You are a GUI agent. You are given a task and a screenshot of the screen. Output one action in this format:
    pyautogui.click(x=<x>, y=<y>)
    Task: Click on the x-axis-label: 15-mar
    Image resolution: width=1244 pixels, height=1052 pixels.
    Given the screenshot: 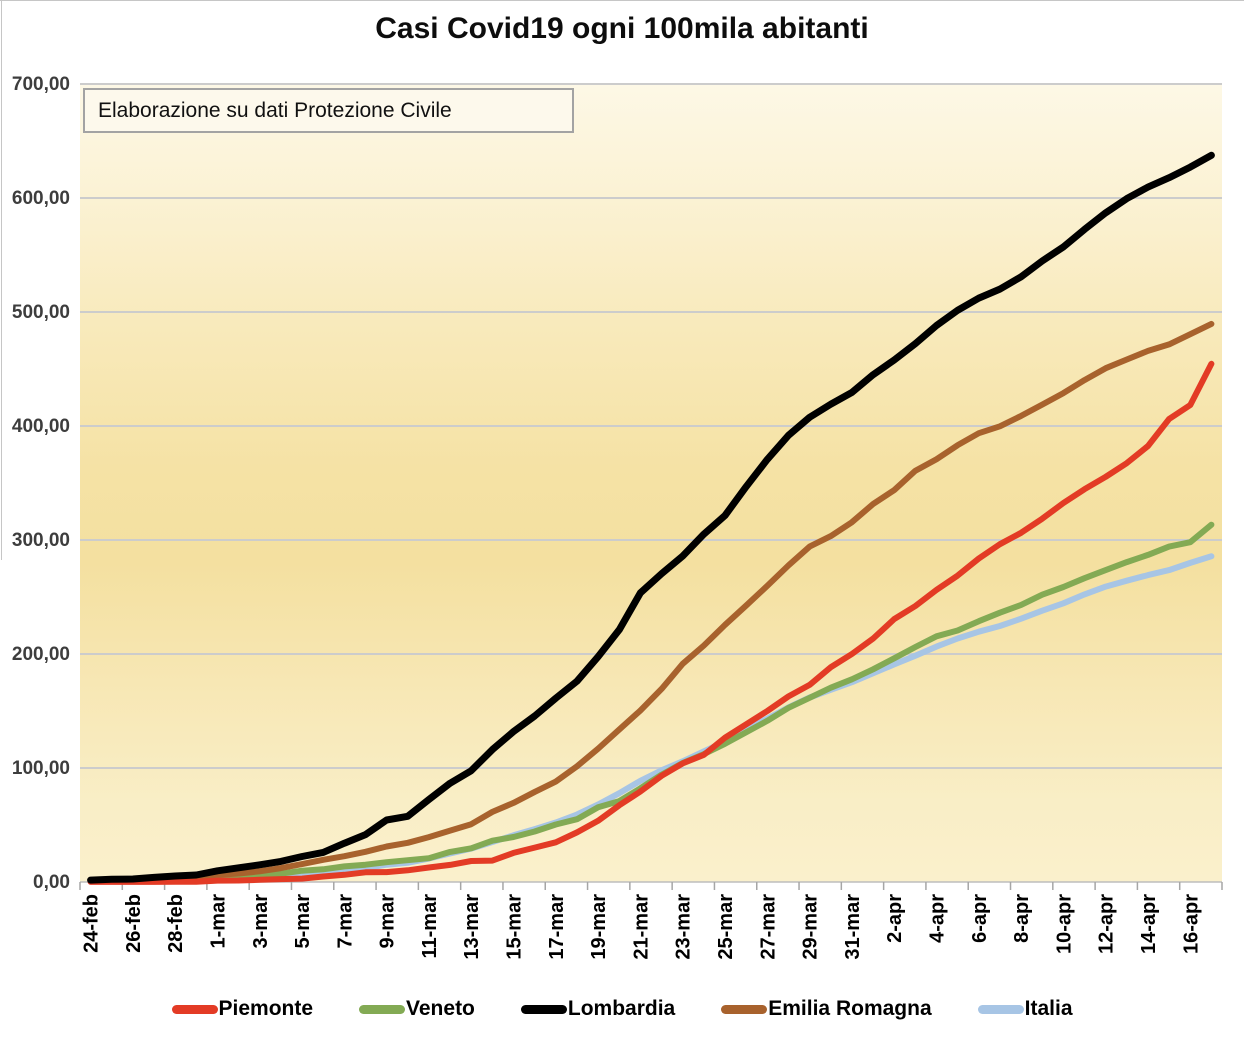 What is the action you would take?
    pyautogui.click(x=515, y=927)
    